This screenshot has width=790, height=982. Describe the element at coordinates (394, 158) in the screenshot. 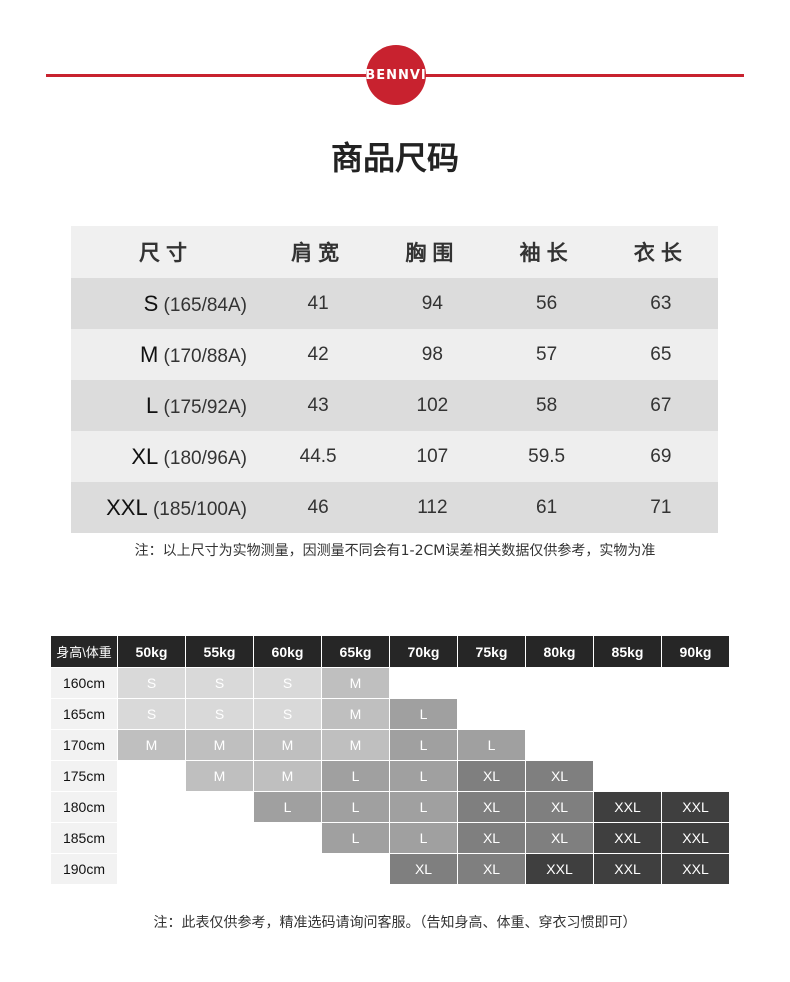

I see `page-title: 商品尺码` at that location.